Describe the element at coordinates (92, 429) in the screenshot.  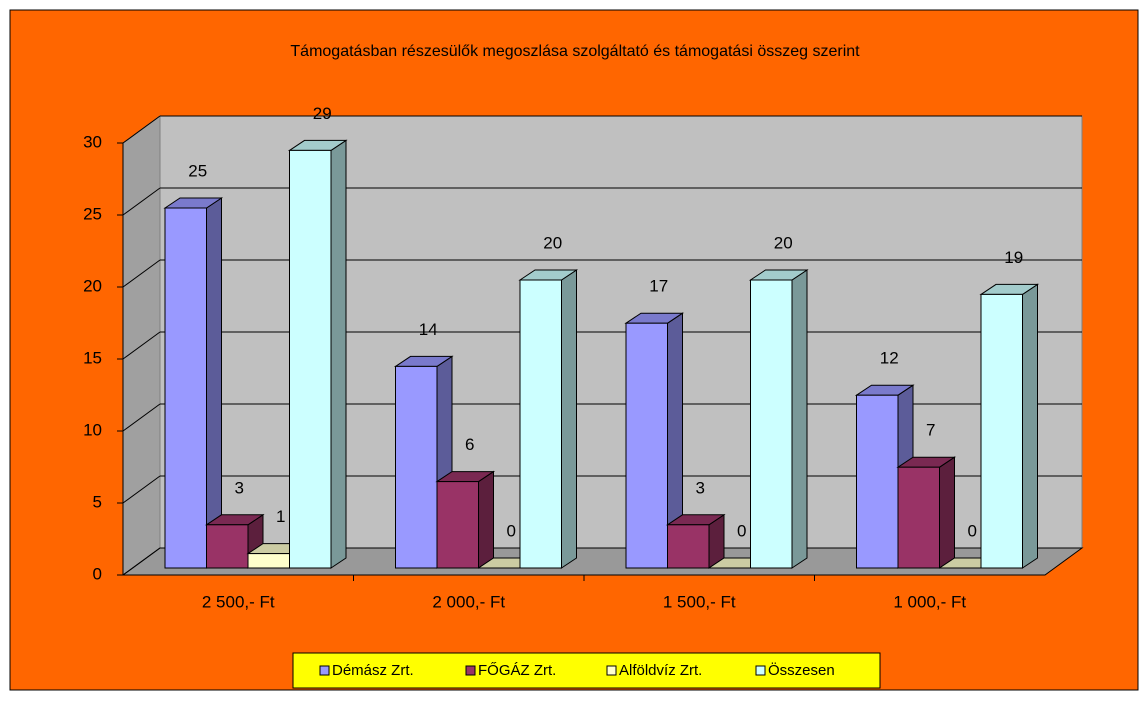
I see `y-tick-label: 10` at that location.